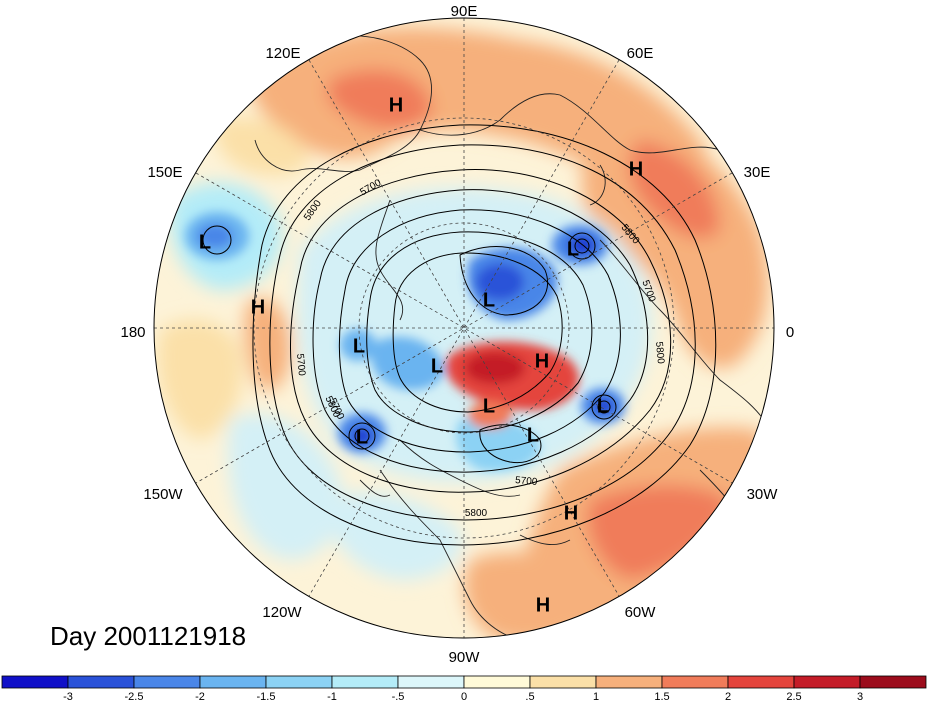 This screenshot has height=702, width=928. I want to click on longitude-label: 90E, so click(464, 11).